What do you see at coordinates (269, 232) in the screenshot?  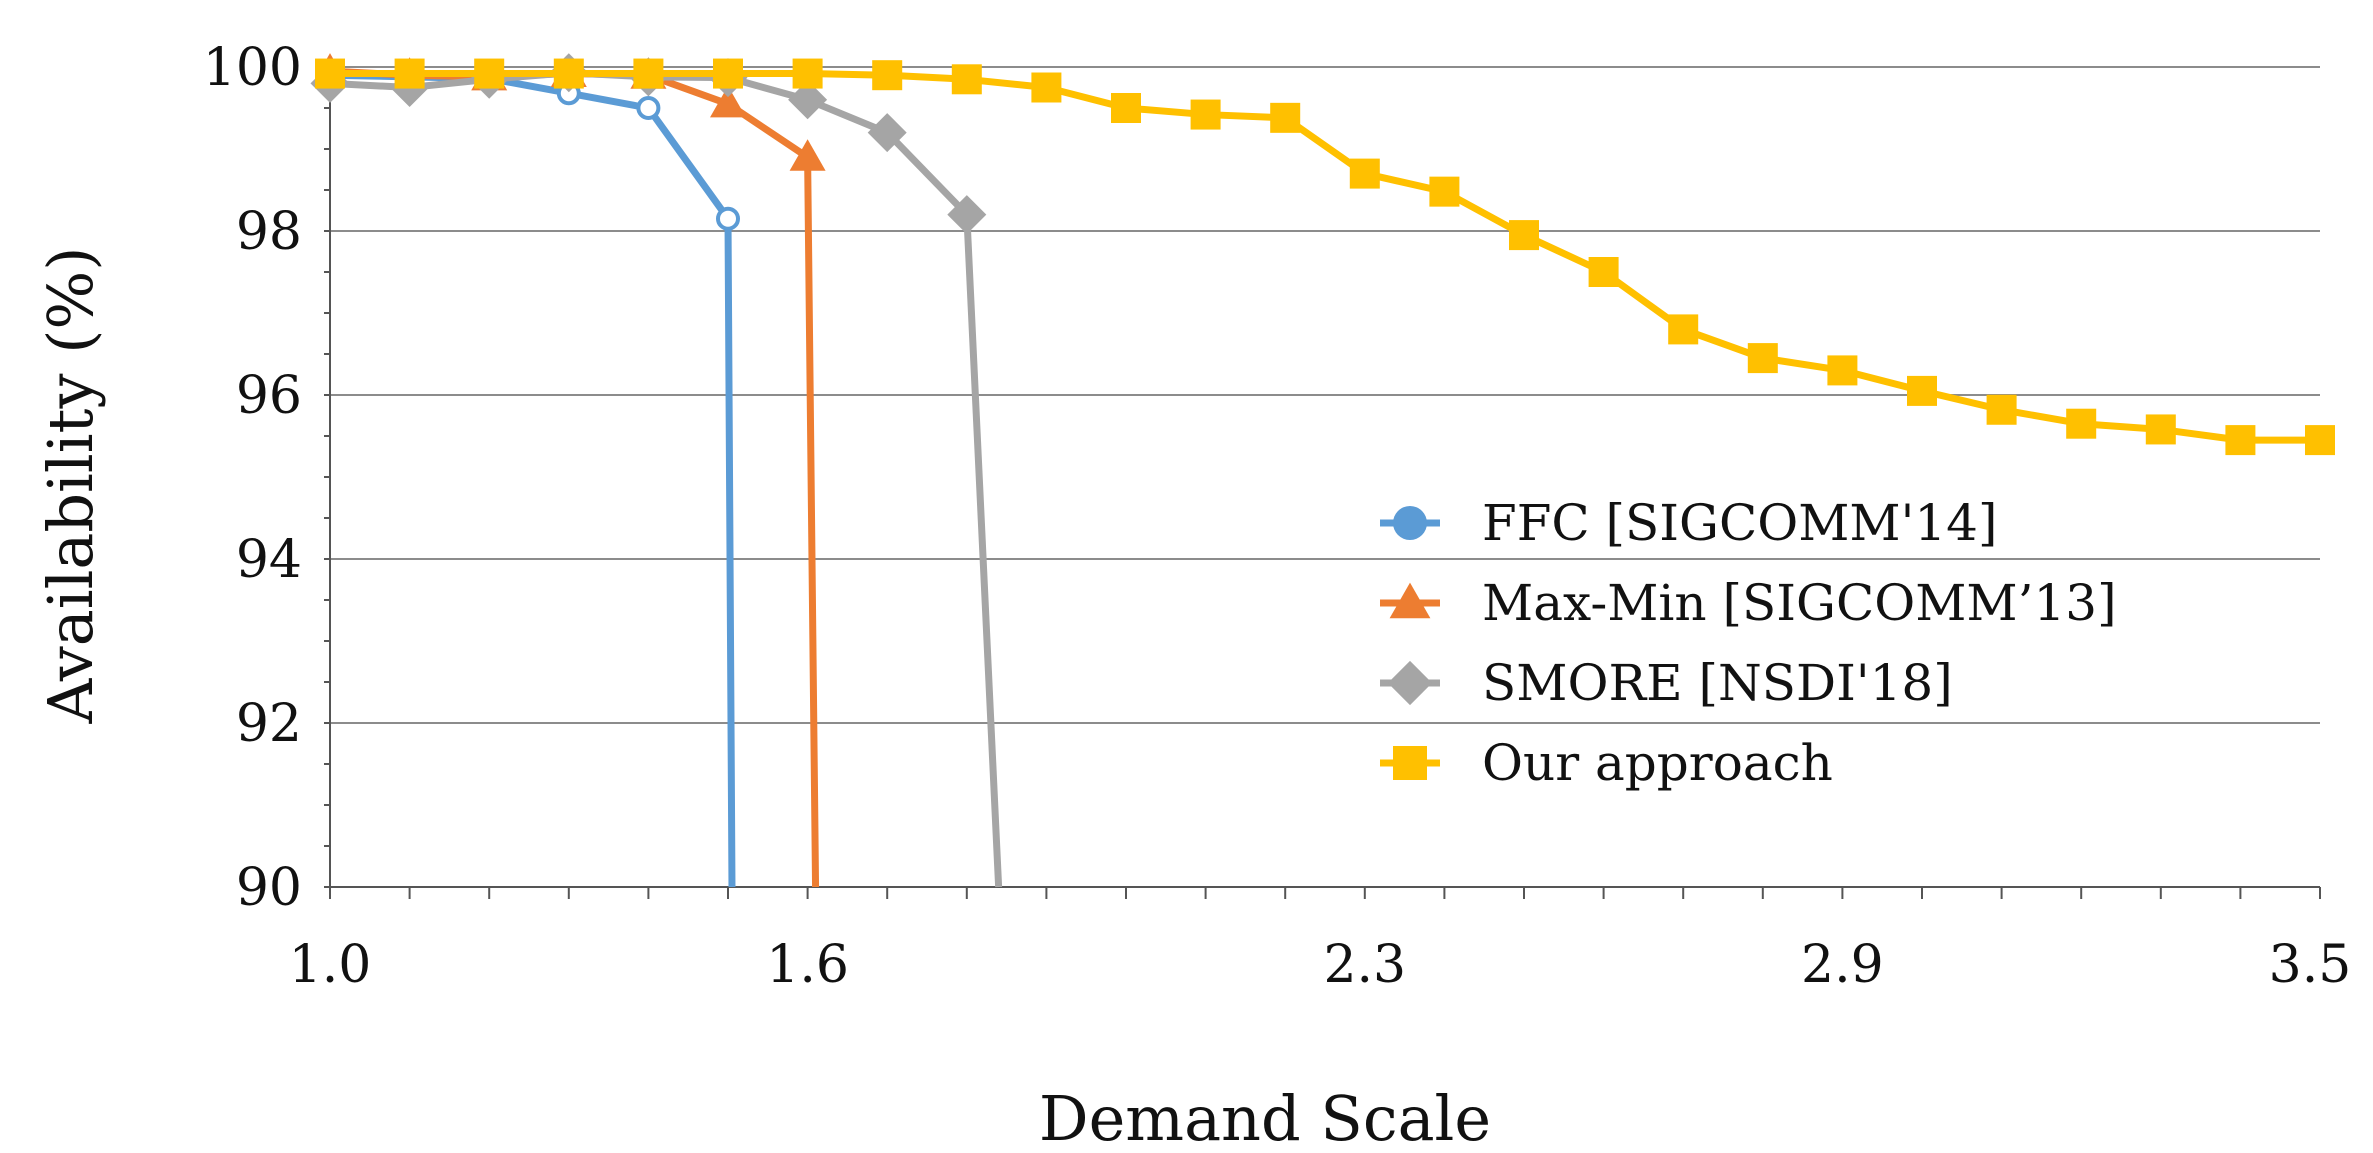 I see `y-tick-label: 98` at bounding box center [269, 232].